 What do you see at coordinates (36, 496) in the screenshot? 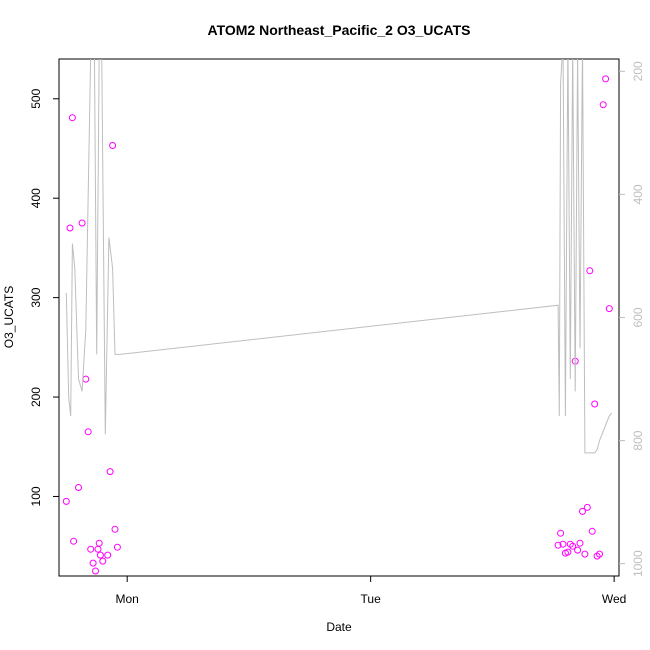
I see `y-tick-label: 100` at bounding box center [36, 496].